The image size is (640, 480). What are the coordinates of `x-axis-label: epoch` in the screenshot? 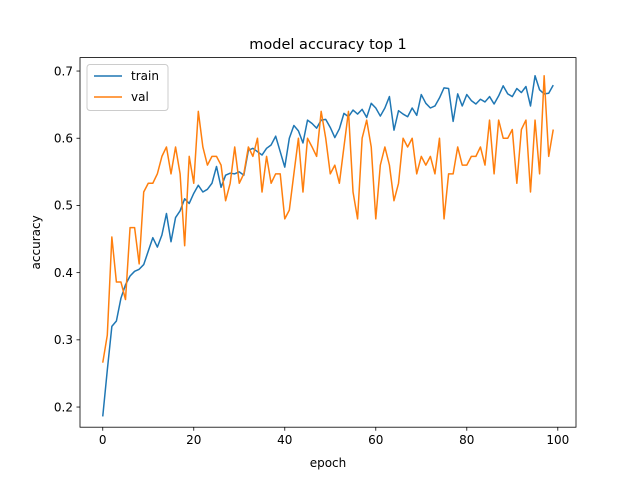 It's located at (328, 463).